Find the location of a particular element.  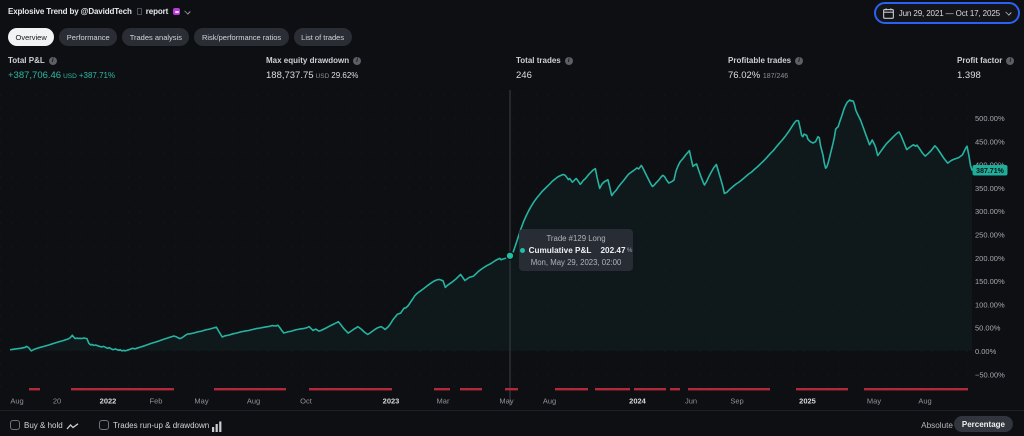

svg-text: 0.00% is located at coordinates (986, 351).